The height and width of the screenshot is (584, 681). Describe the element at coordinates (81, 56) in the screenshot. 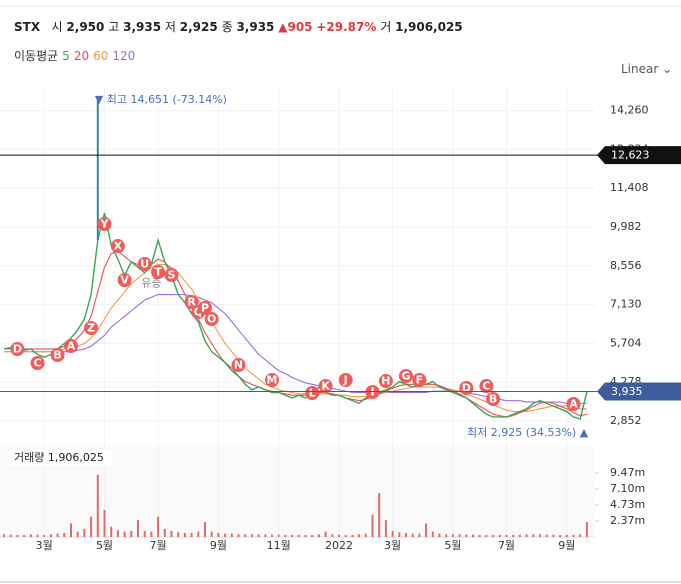

I see `legend-entry: 20` at that location.